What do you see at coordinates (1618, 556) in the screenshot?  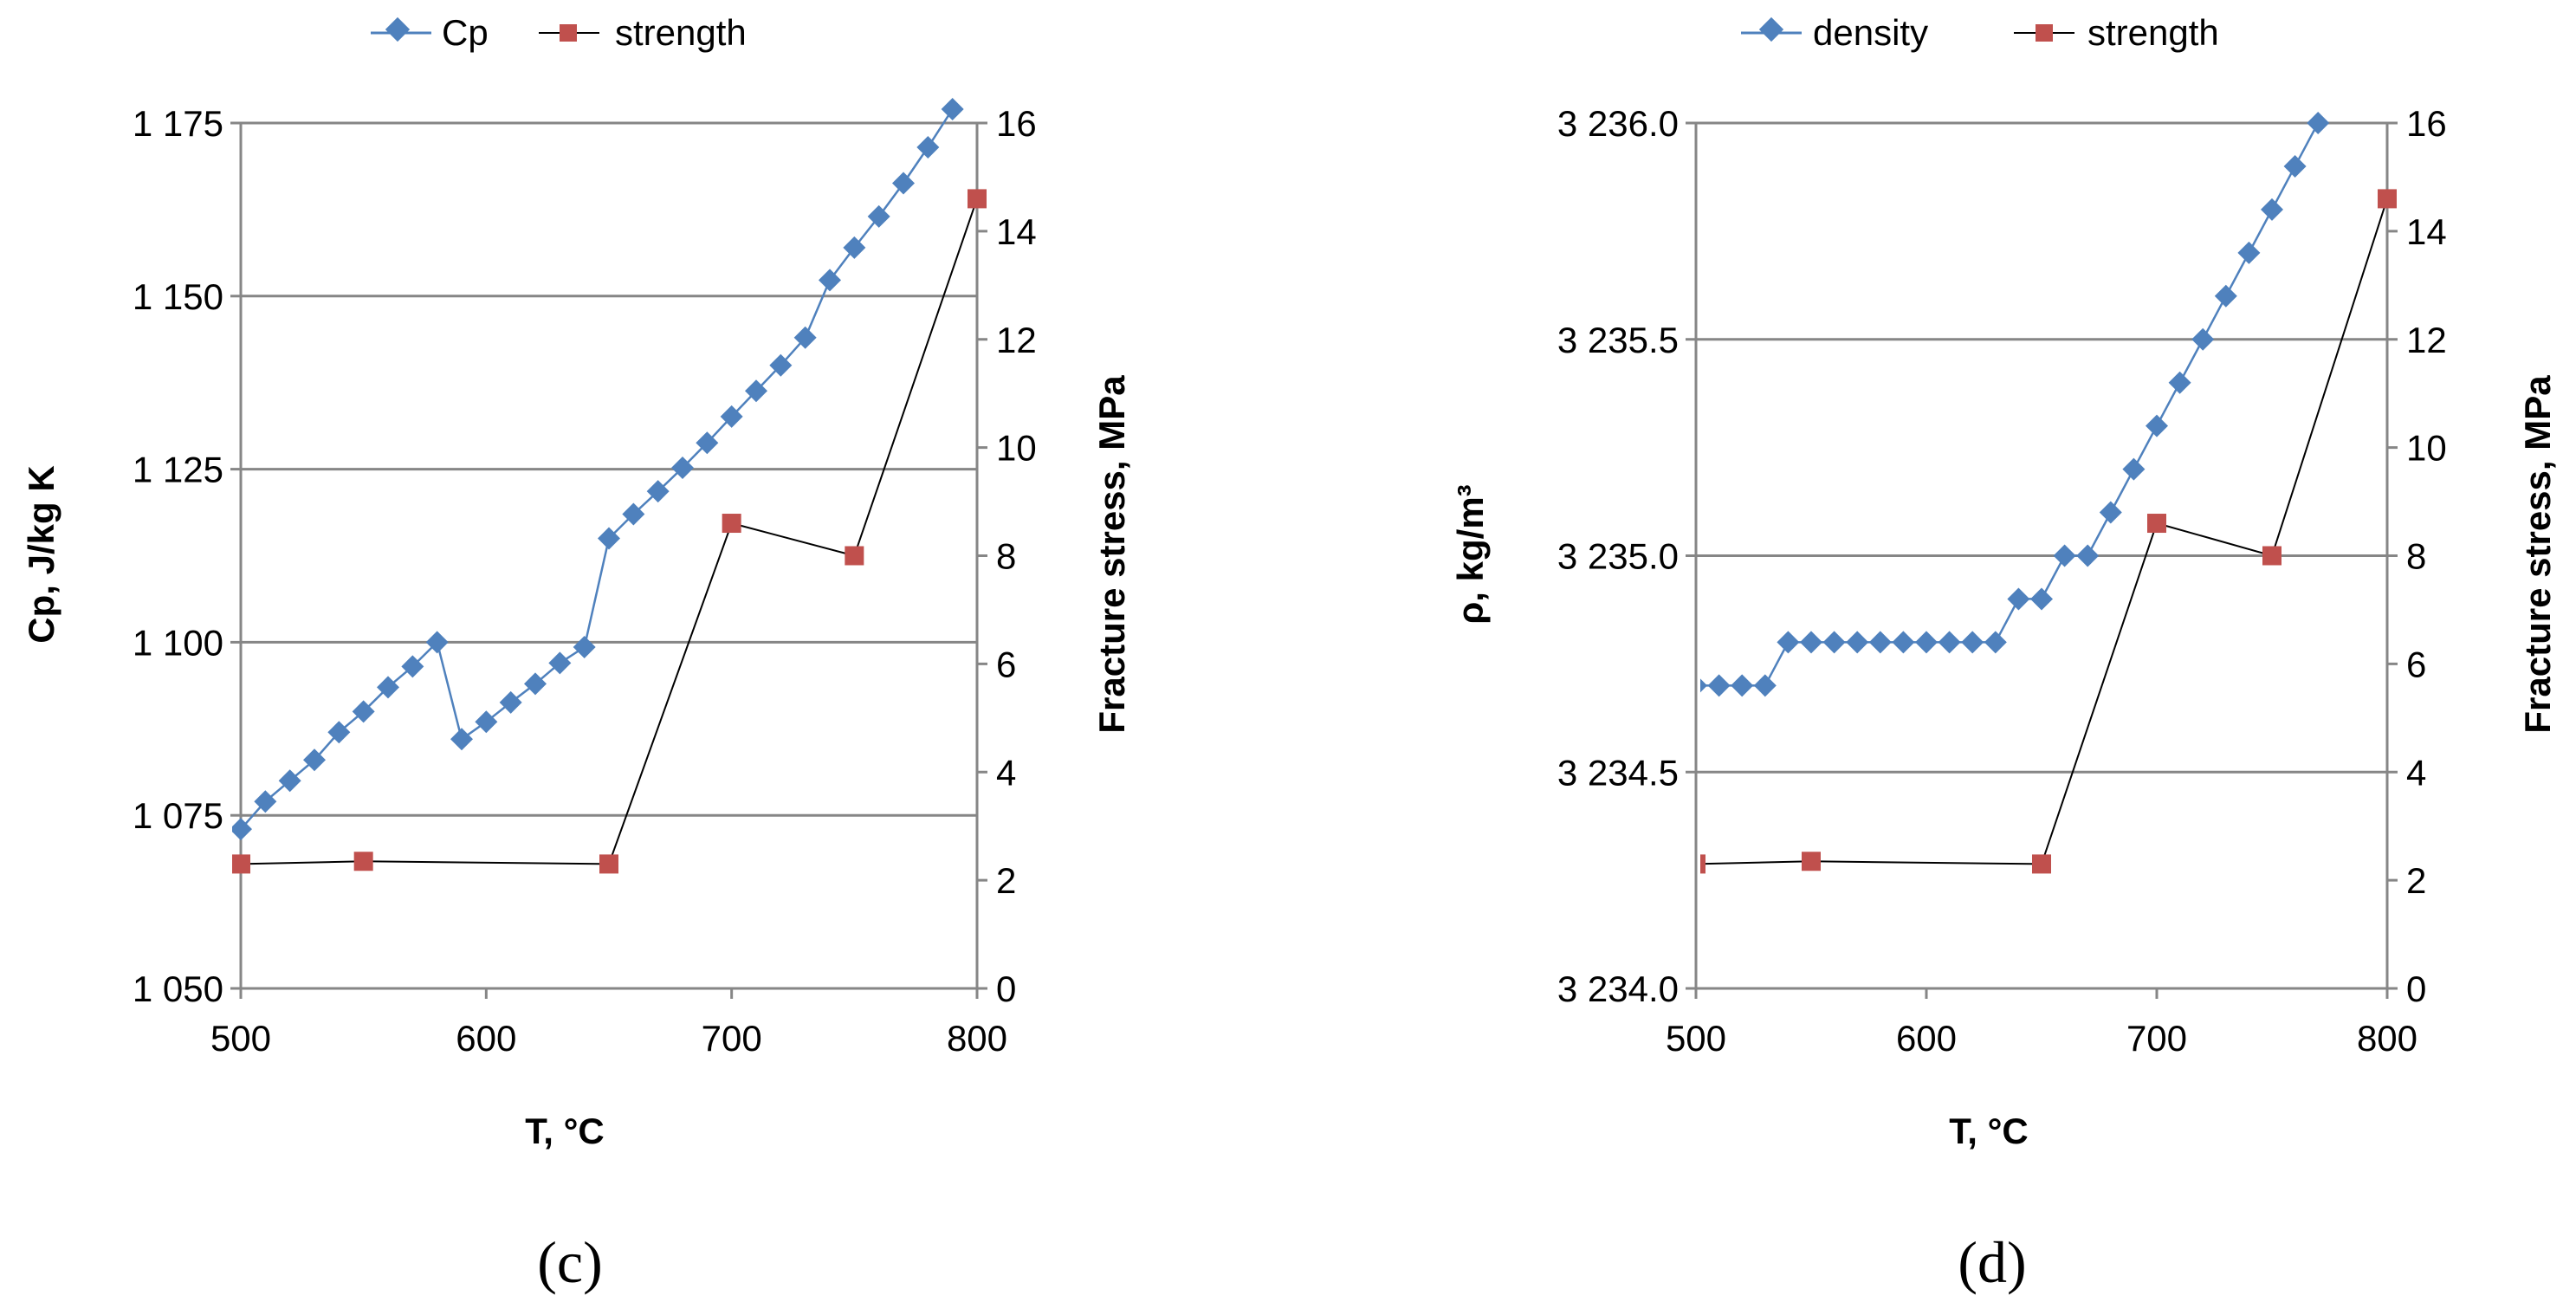 I see `y-left-tick-label: 3 235.0` at bounding box center [1618, 556].